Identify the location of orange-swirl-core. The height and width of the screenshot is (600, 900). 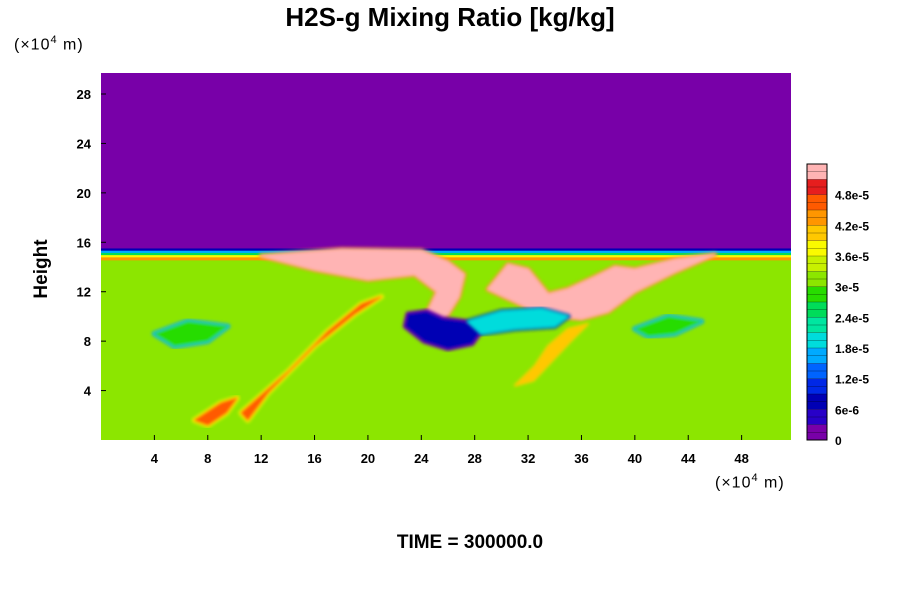
(551, 355).